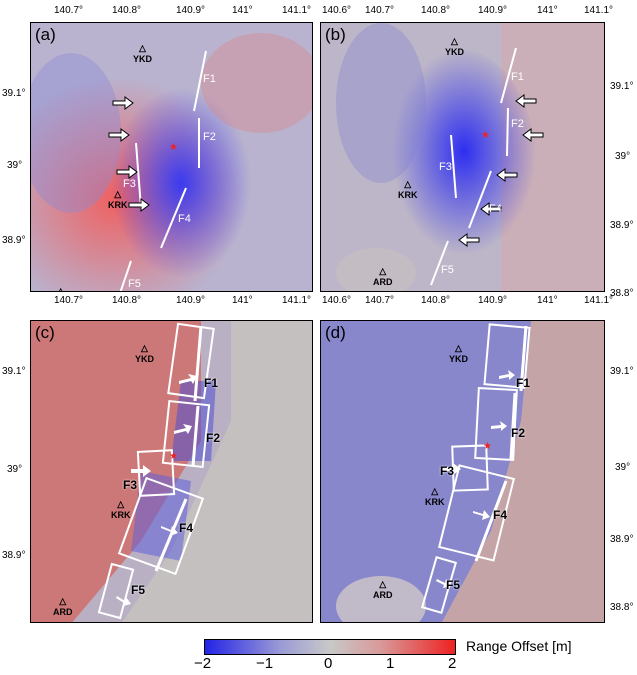 The width and height of the screenshot is (637, 675). Describe the element at coordinates (519, 646) in the screenshot. I see `colorbar-title: Range Offset [m]` at that location.